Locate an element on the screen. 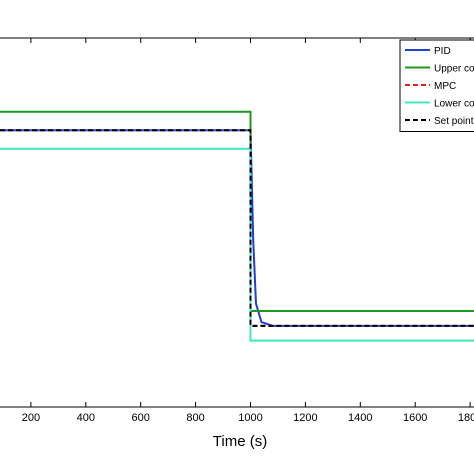  x-tick-label: 1000 is located at coordinates (250, 418).